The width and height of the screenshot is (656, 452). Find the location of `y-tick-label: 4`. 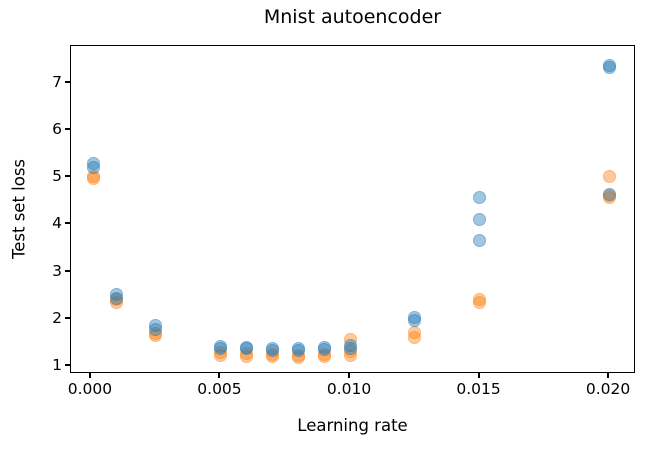

y-tick-label: 4 is located at coordinates (57, 223).